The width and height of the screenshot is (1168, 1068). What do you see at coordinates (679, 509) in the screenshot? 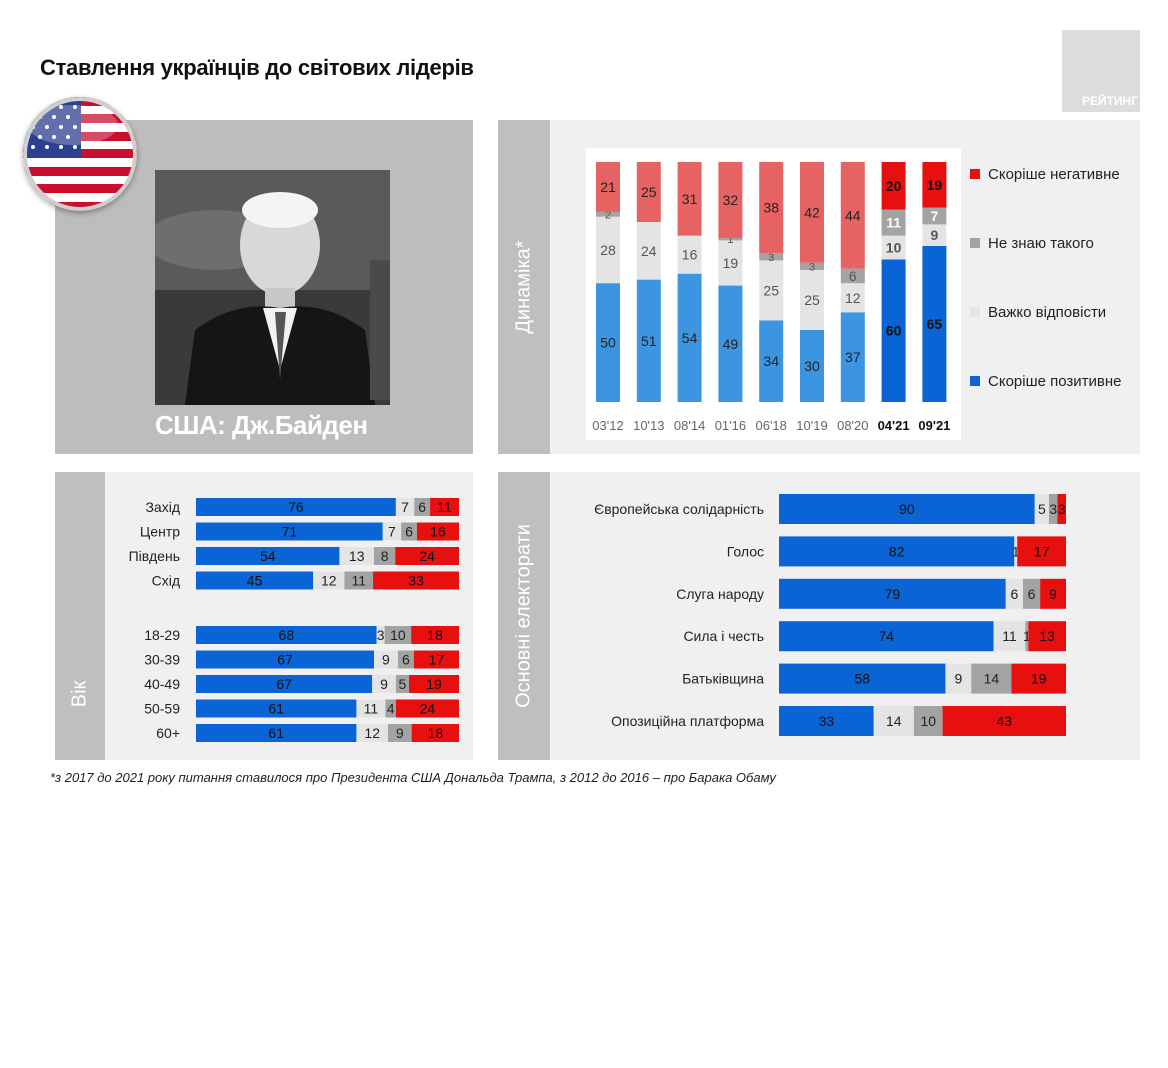
I see `category-label: Європейська солідарність` at bounding box center [679, 509].